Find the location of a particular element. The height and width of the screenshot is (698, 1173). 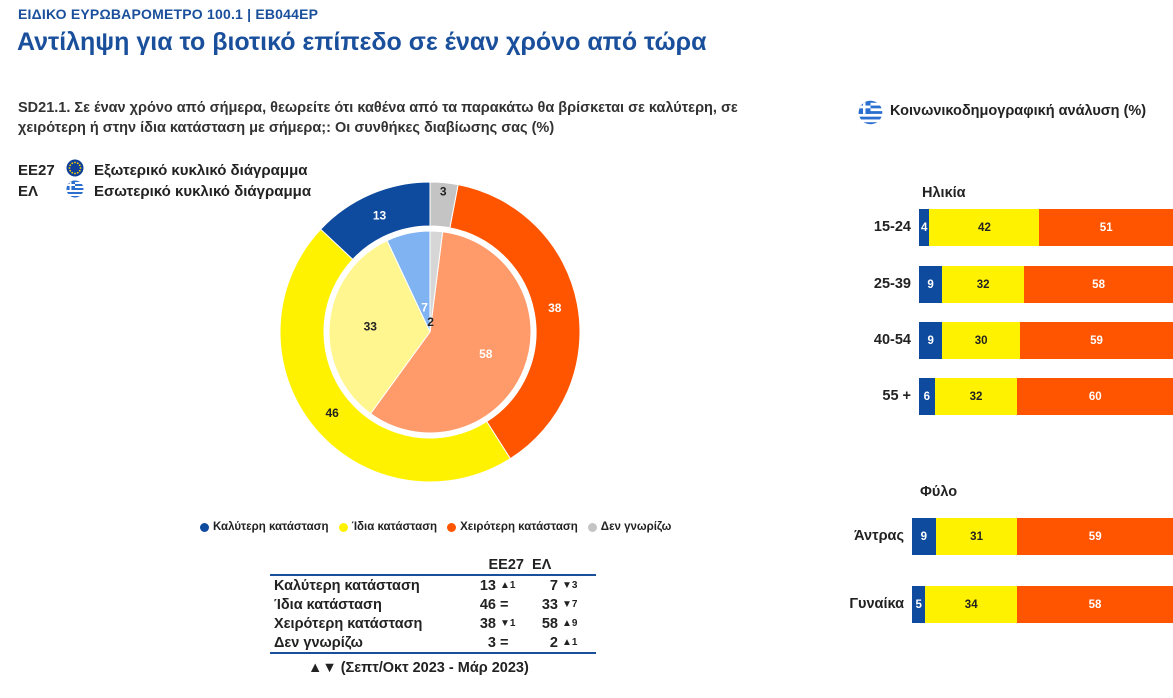

outer-label-worse: 38 is located at coordinates (555, 308).